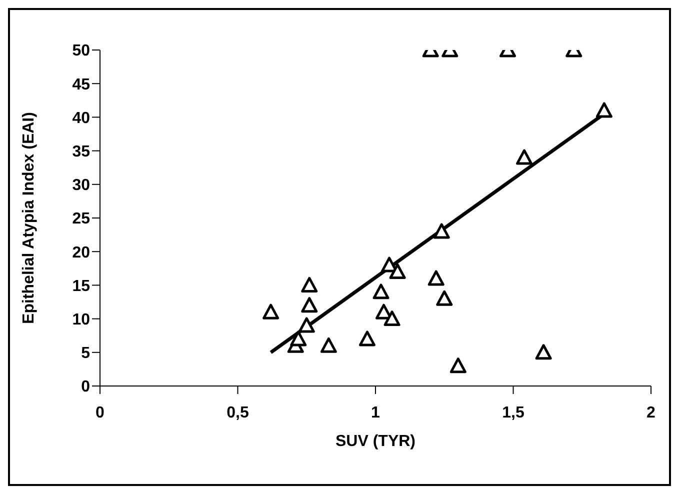 The image size is (683, 498). I want to click on x-tick-label: 1, so click(375, 413).